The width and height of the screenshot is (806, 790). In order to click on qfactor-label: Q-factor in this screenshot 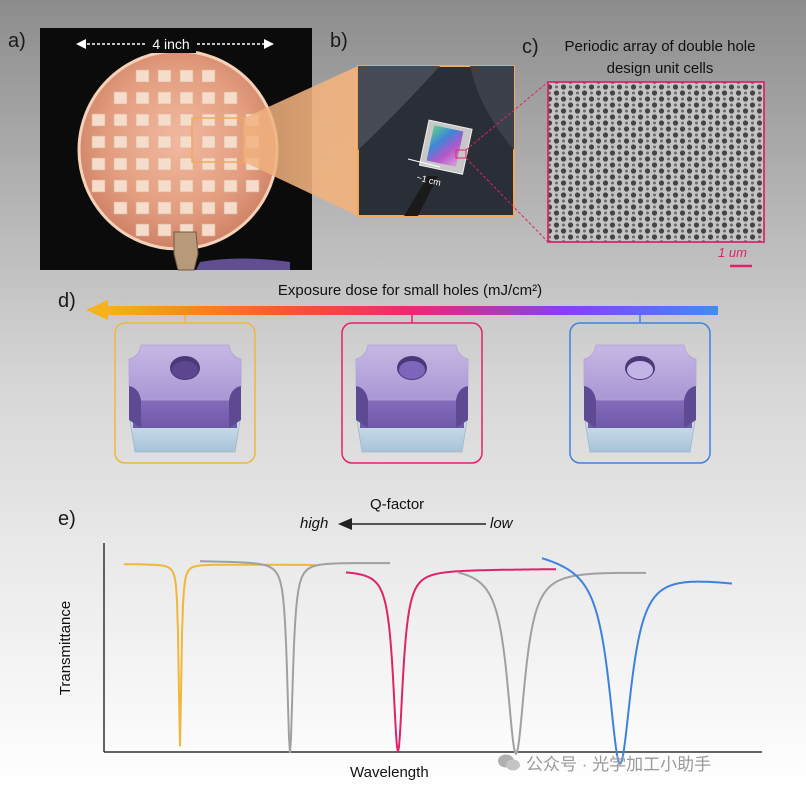, I will do `click(397, 504)`.